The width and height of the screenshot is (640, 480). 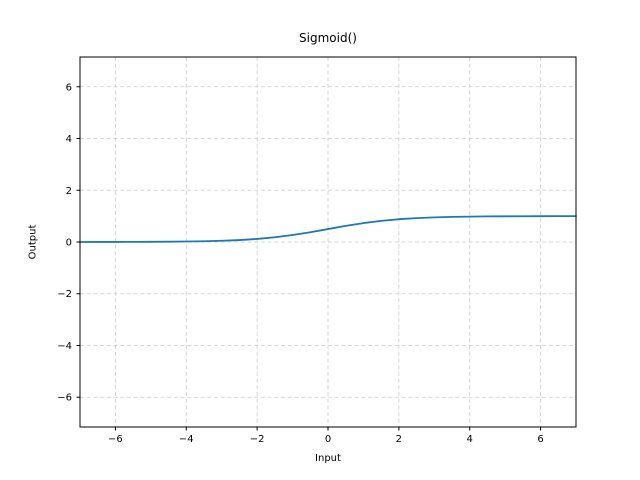 I want to click on x-tick-label: −6, so click(x=115, y=439).